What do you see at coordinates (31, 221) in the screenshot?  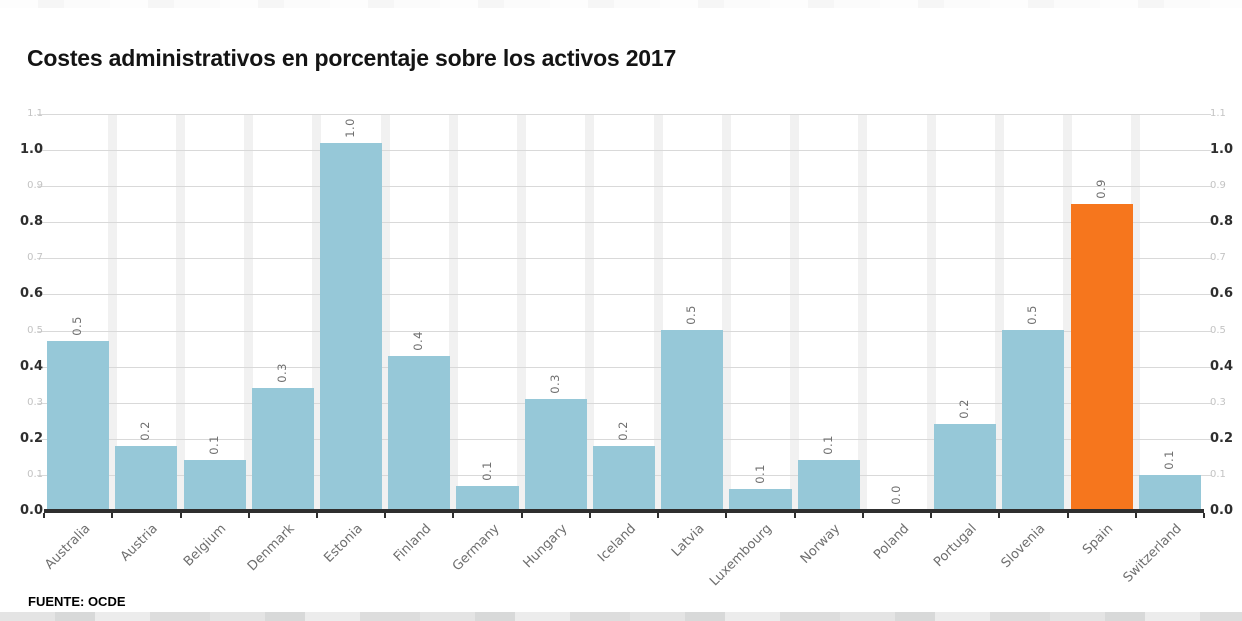 I see `y-axis-label-left-0.8: 0.8` at bounding box center [31, 221].